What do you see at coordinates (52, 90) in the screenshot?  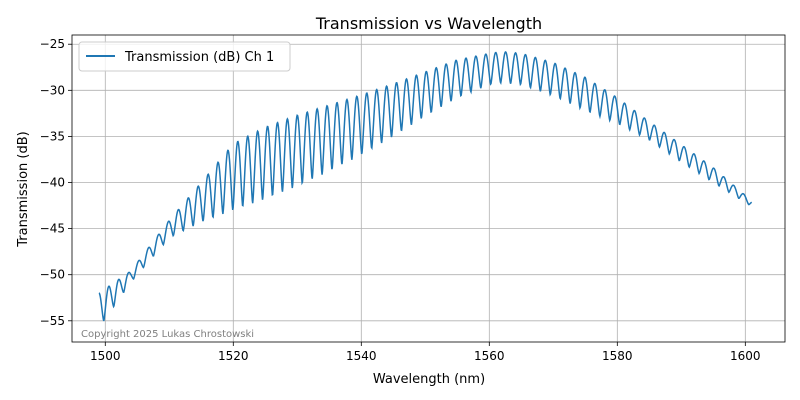 I see `y-tick-label: −30` at bounding box center [52, 90].